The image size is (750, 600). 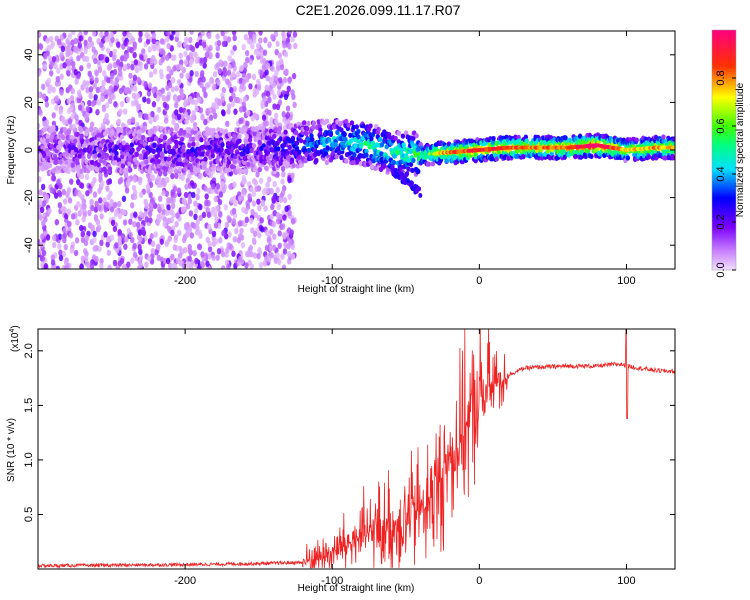 What do you see at coordinates (332, 581) in the screenshot?
I see `x-tick-label: -100` at bounding box center [332, 581].